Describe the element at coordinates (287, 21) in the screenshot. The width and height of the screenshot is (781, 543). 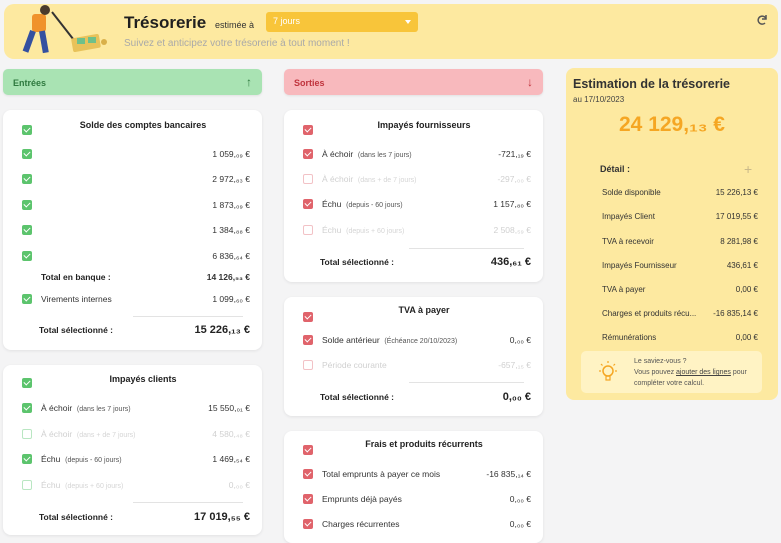
I see `period-select-value: 7 jours` at that location.